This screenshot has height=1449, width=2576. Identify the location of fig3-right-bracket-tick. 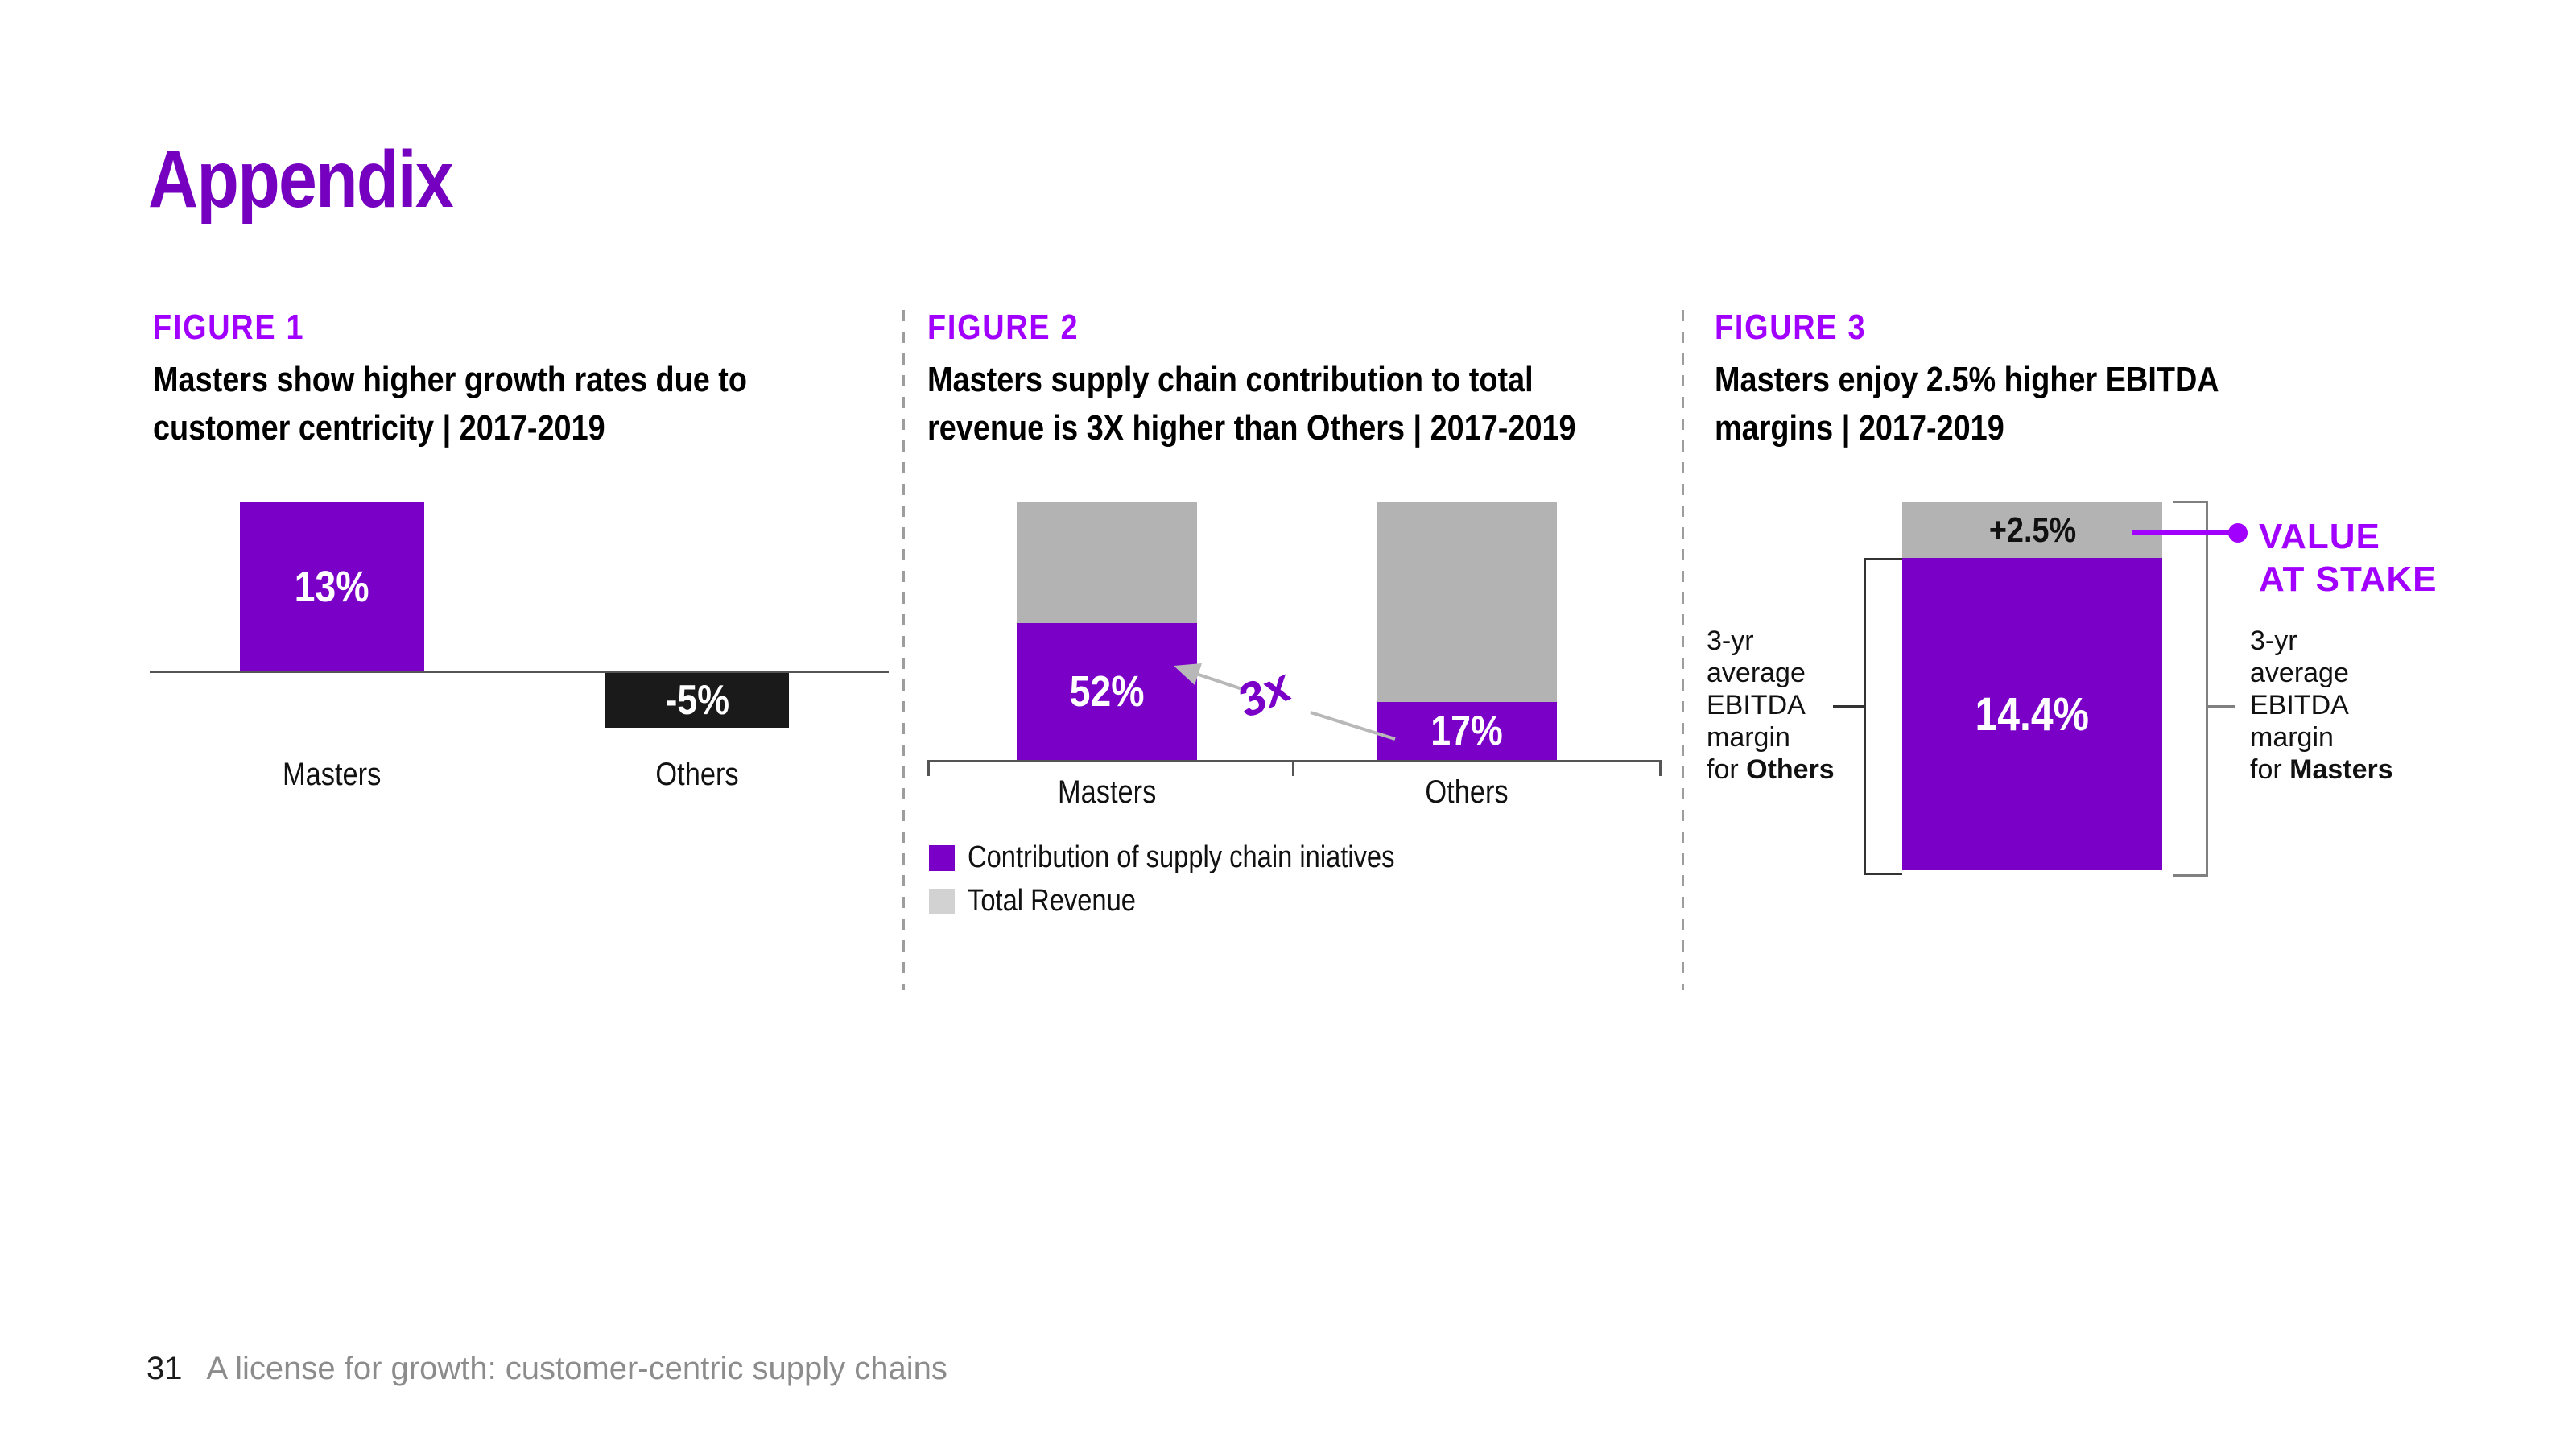
(2220, 706).